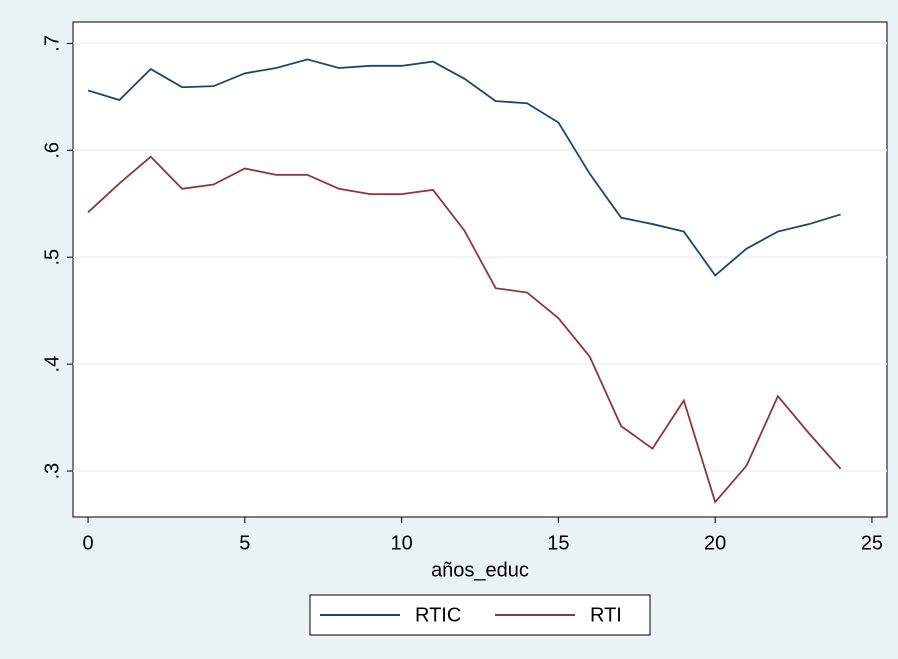 This screenshot has width=898, height=659. Describe the element at coordinates (244, 543) in the screenshot. I see `x-tick-label: 5` at that location.